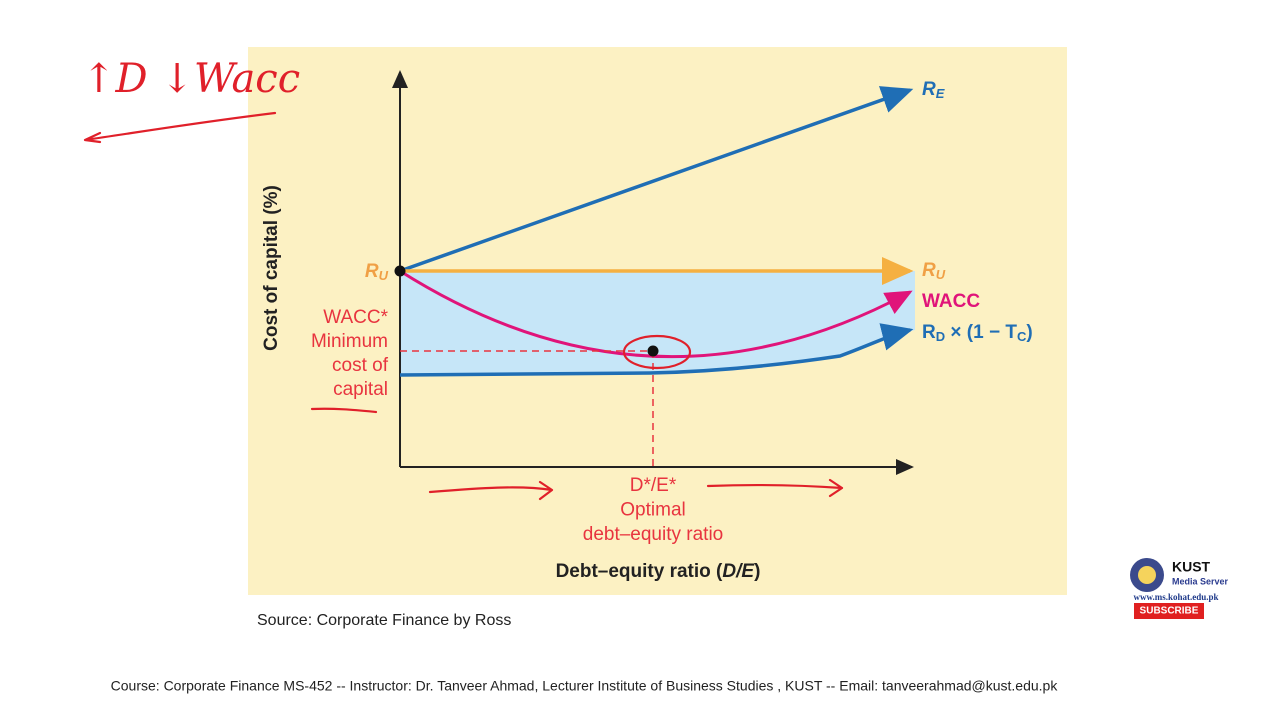  Describe the element at coordinates (384, 620) in the screenshot. I see `source: Source: Corporate Finance by Ross` at that location.